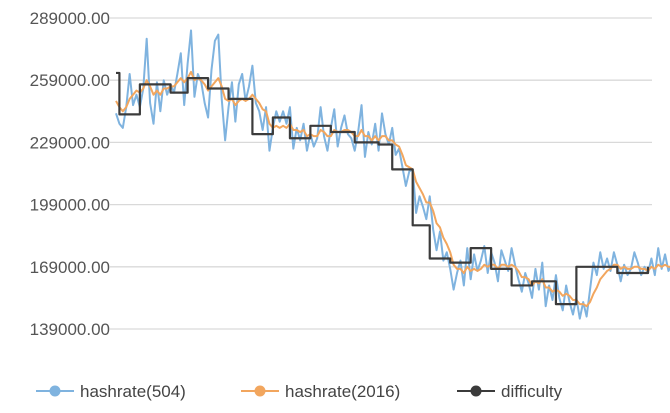 The height and width of the screenshot is (413, 670). What do you see at coordinates (70, 142) in the screenshot?
I see `y-tick-label-3: 229000.00` at bounding box center [70, 142].